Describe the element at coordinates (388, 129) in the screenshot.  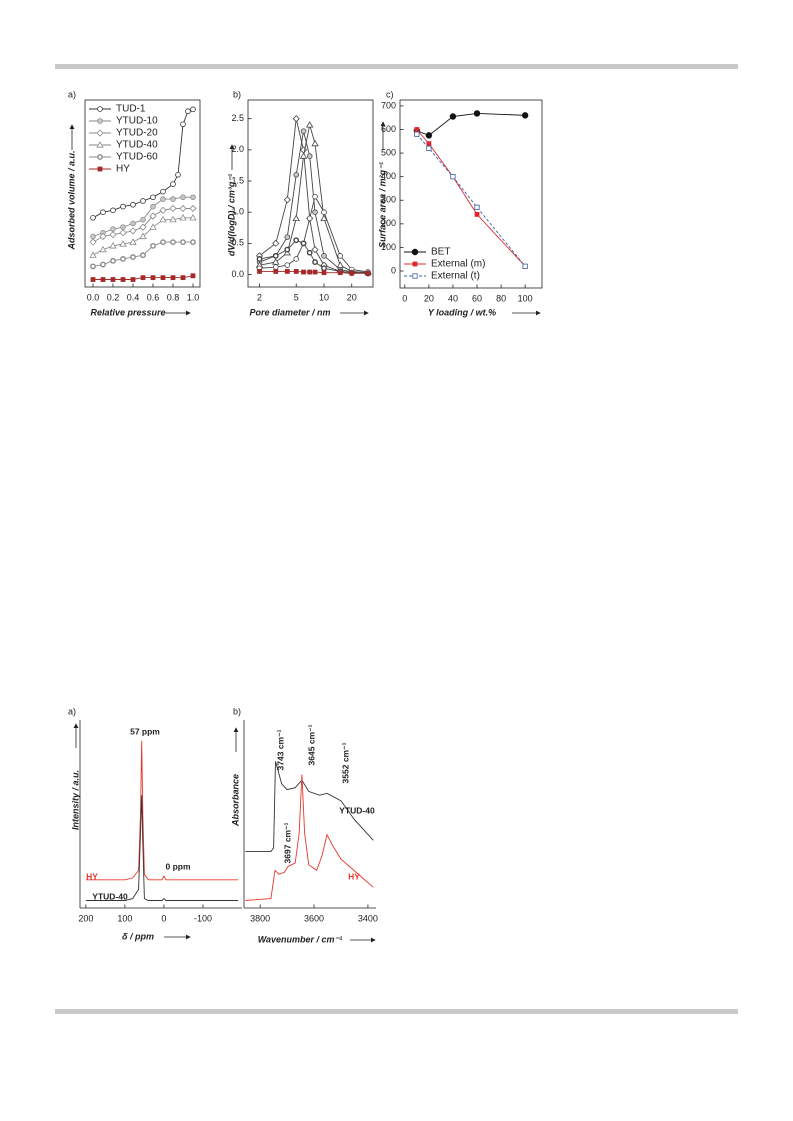
I see `y-tick-label: 600` at that location.